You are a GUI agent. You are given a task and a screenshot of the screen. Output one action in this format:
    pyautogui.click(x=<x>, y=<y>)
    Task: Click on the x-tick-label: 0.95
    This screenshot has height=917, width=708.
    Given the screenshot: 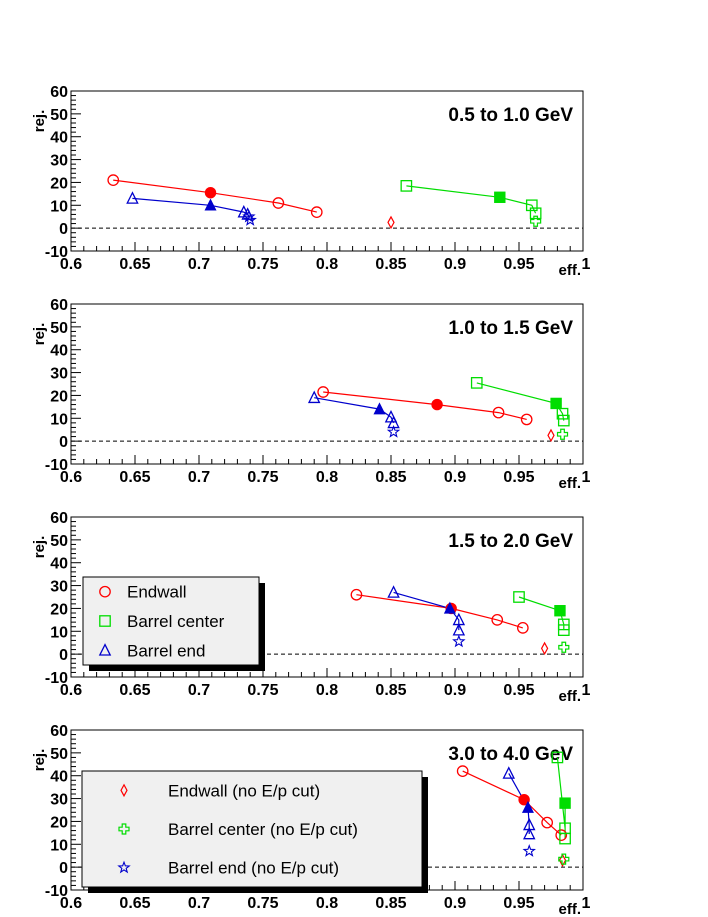 What is the action you would take?
    pyautogui.click(x=518, y=903)
    